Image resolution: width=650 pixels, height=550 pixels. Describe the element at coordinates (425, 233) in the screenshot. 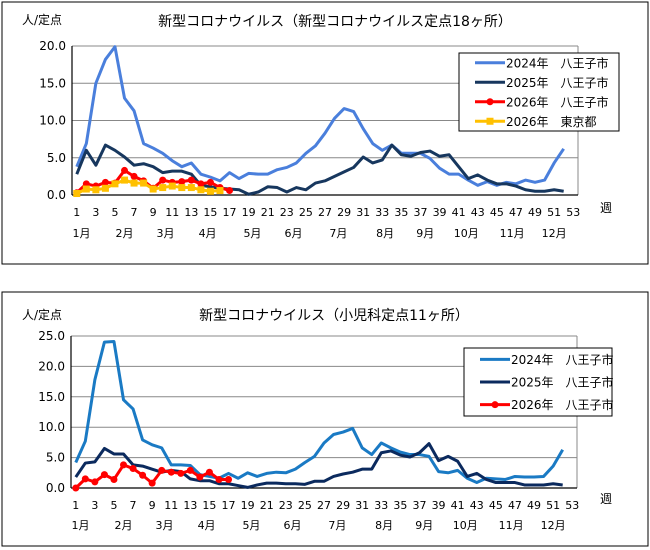

I see `month-label: 9月` at that location.